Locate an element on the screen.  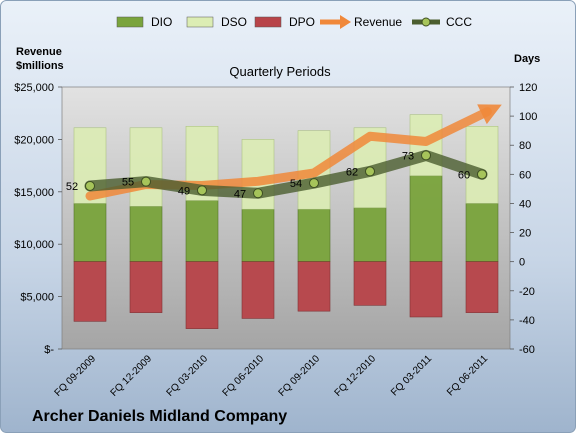
ccc-line is located at coordinates (286, 174).